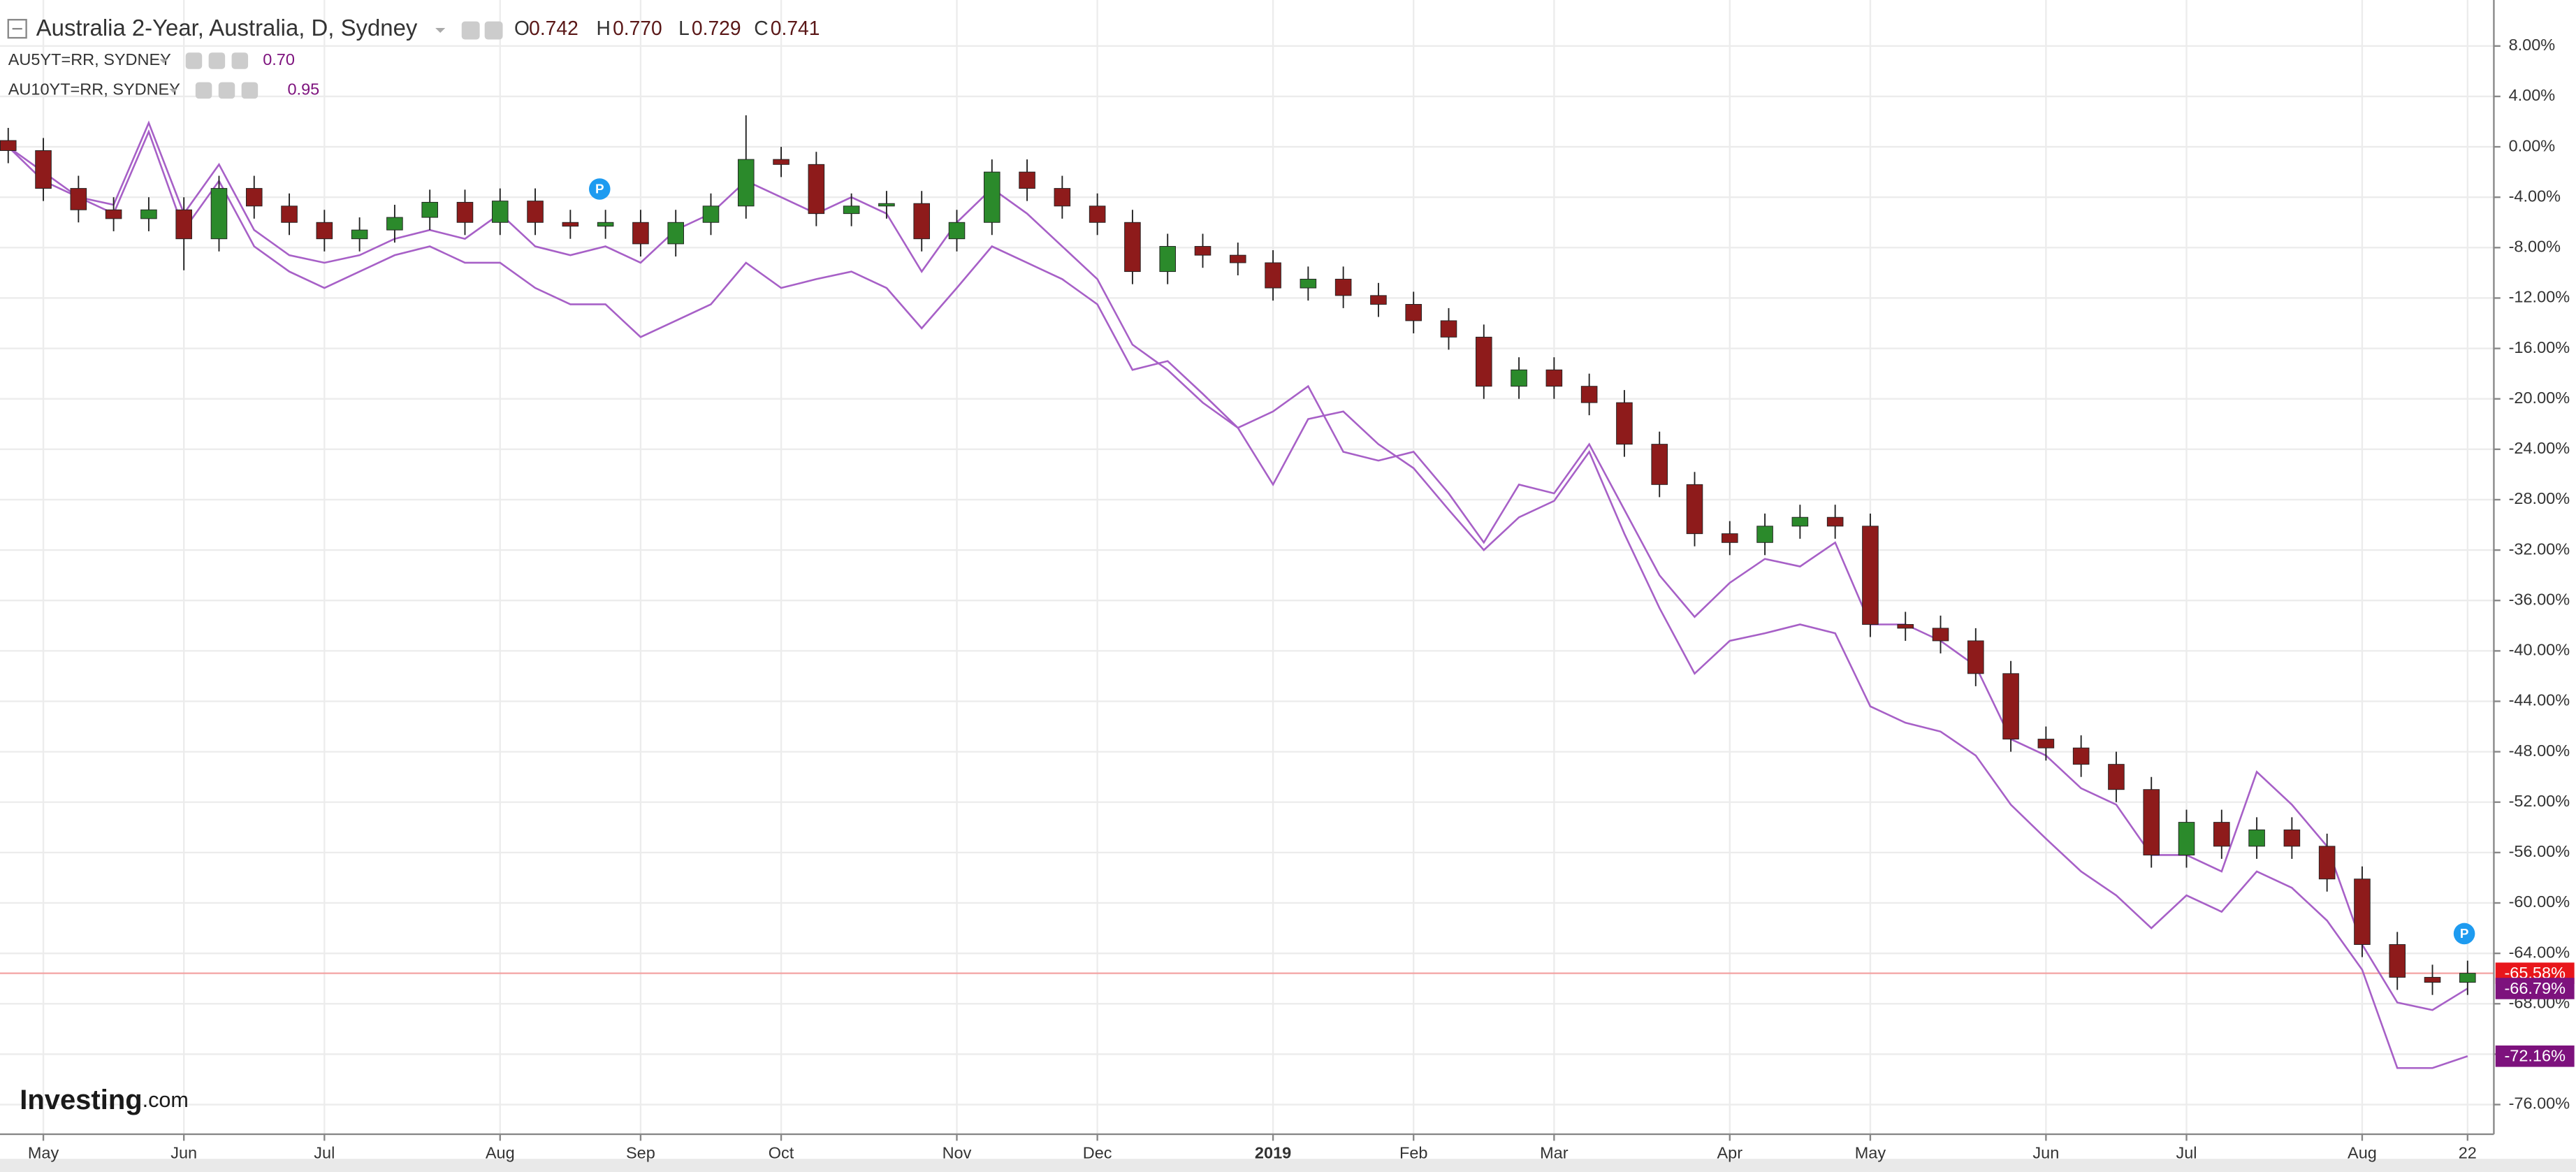  Describe the element at coordinates (17, 29) in the screenshot. I see `collapse-button` at that location.